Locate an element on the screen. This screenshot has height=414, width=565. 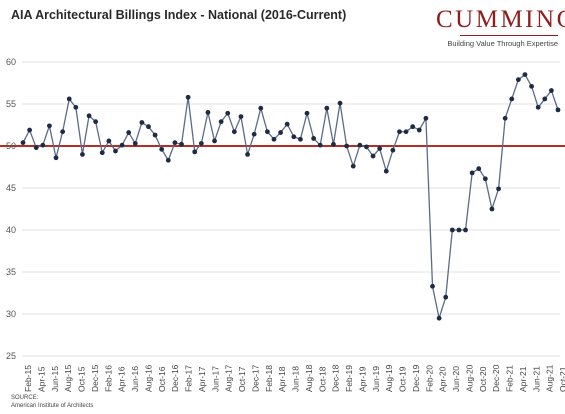
x-tick-label: Oct-20 is located at coordinates (483, 379).